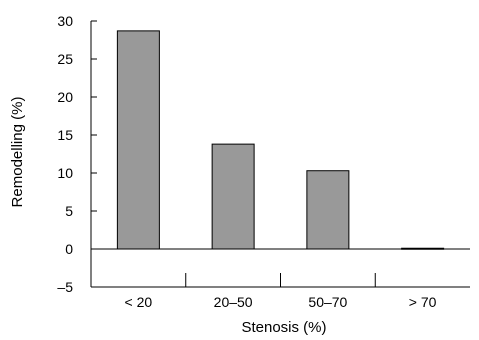  Describe the element at coordinates (280, 279) in the screenshot. I see `x-axis: < 20 20–50 50–70 > 70` at that location.